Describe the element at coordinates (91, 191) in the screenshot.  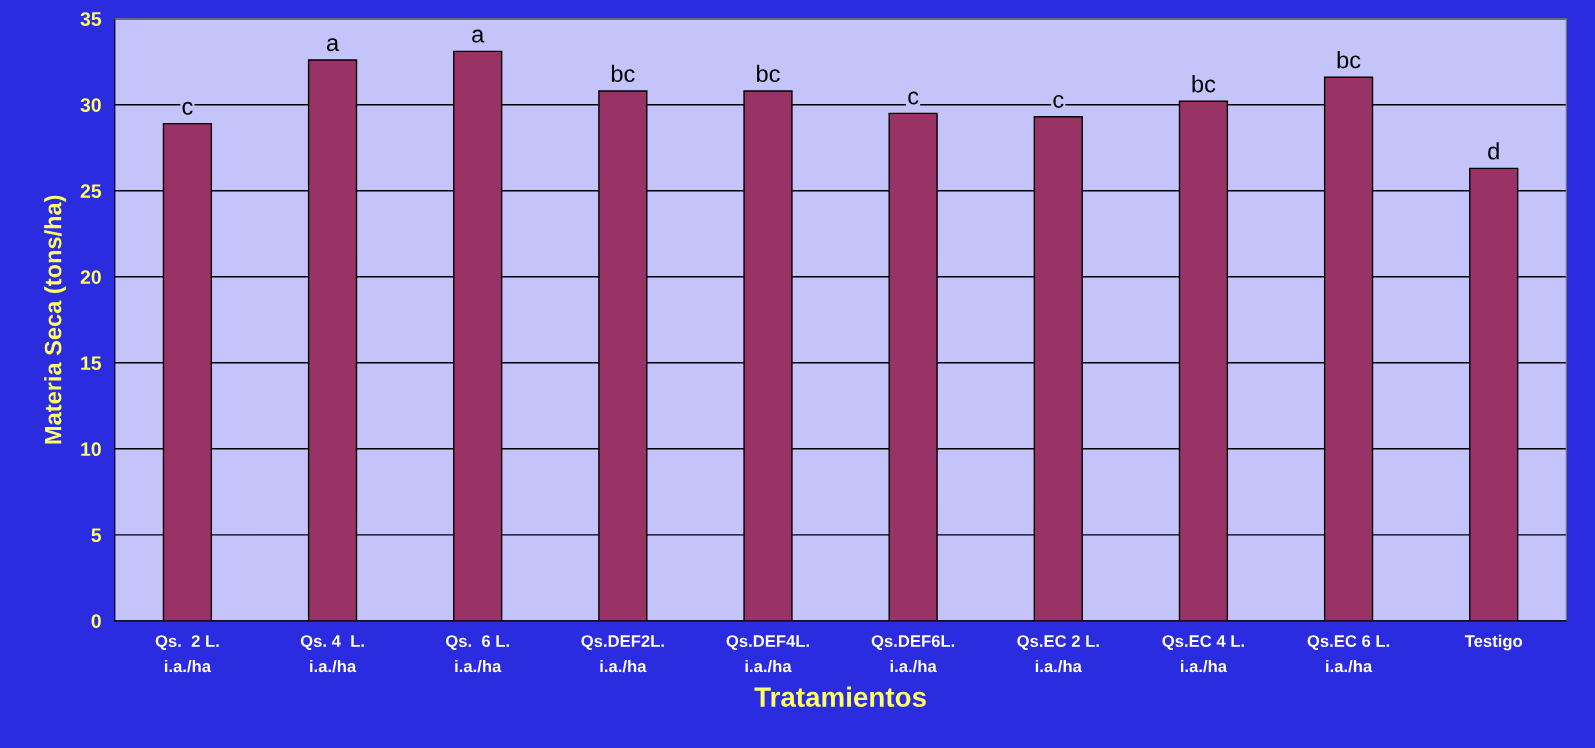
I see `y-tick-label: 25` at that location.